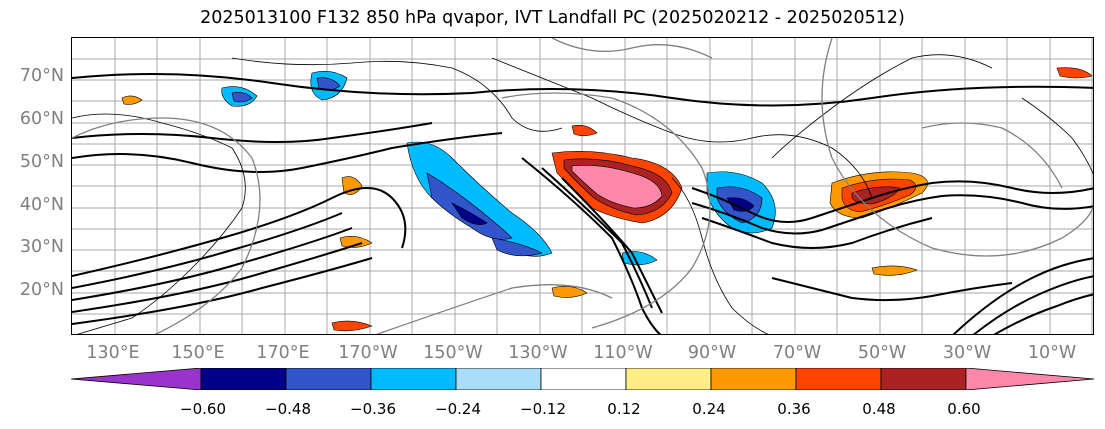 This screenshot has width=1105, height=429. I want to click on lon-label-150e: 150°E, so click(198, 353).